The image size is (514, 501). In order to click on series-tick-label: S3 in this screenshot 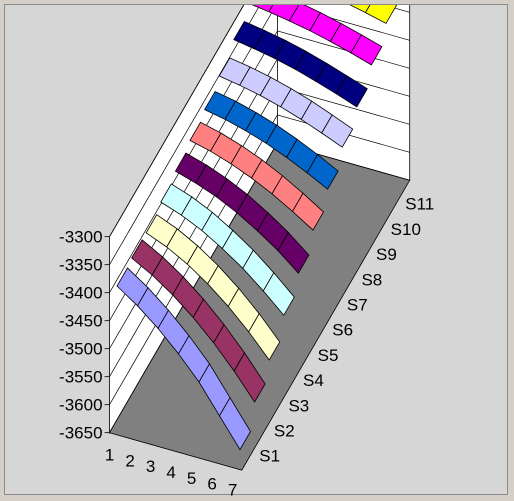, I will do `click(298, 405)`.